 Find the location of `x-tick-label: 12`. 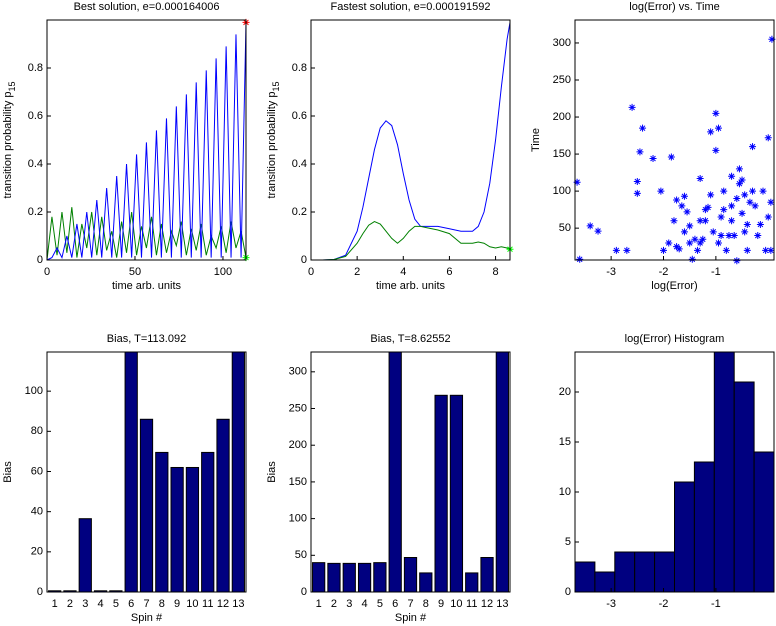

x-tick-label: 12 is located at coordinates (223, 604).